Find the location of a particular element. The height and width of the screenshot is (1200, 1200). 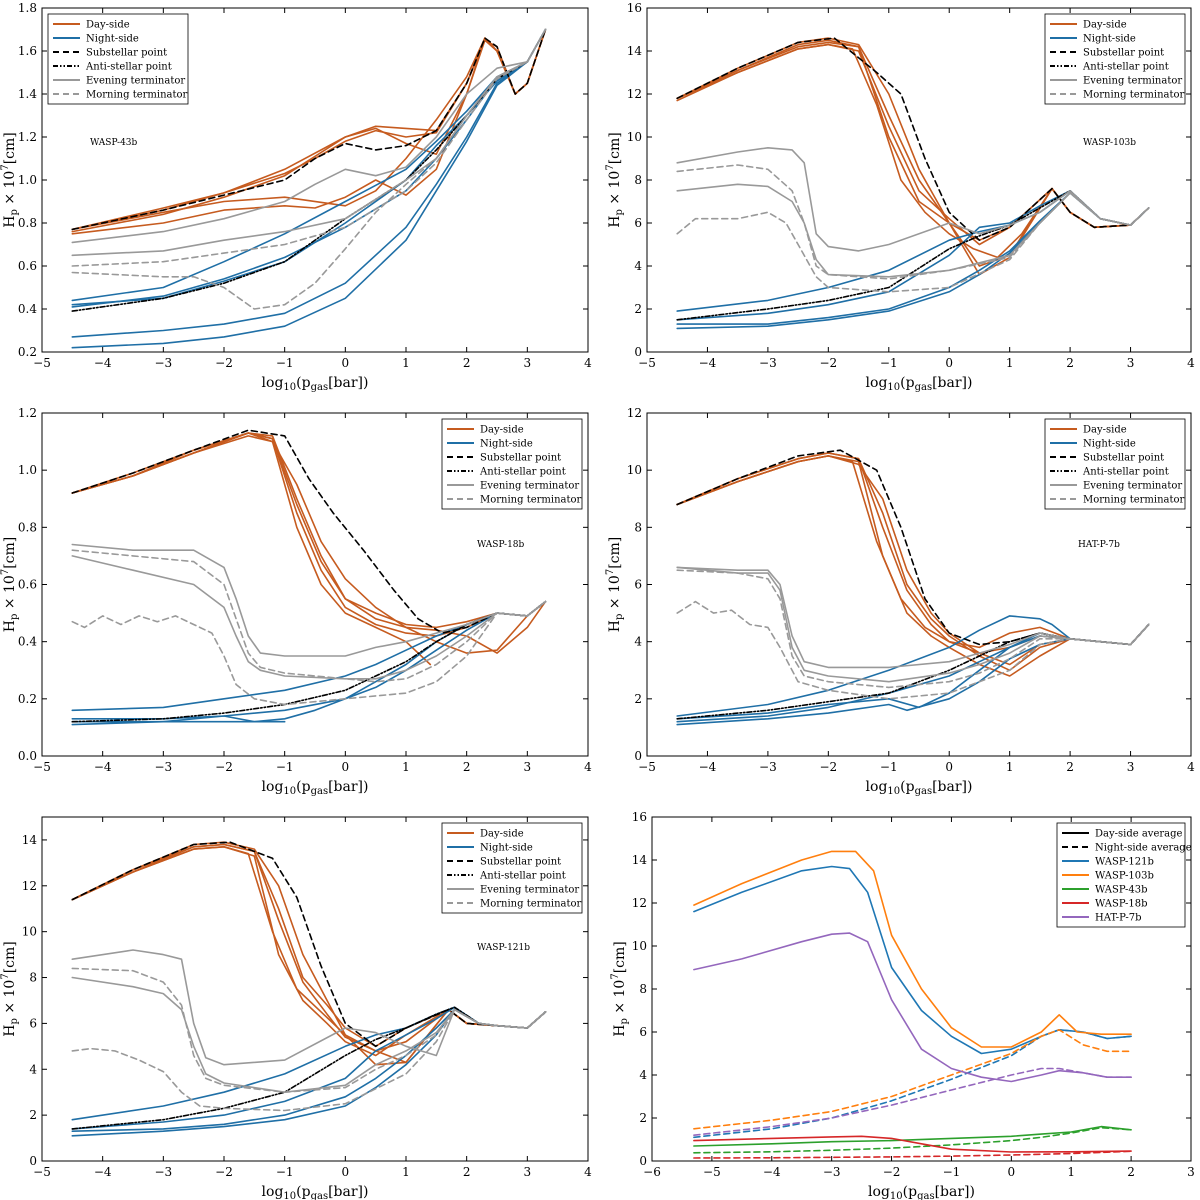

x-tick-label: 4 is located at coordinates (588, 767).